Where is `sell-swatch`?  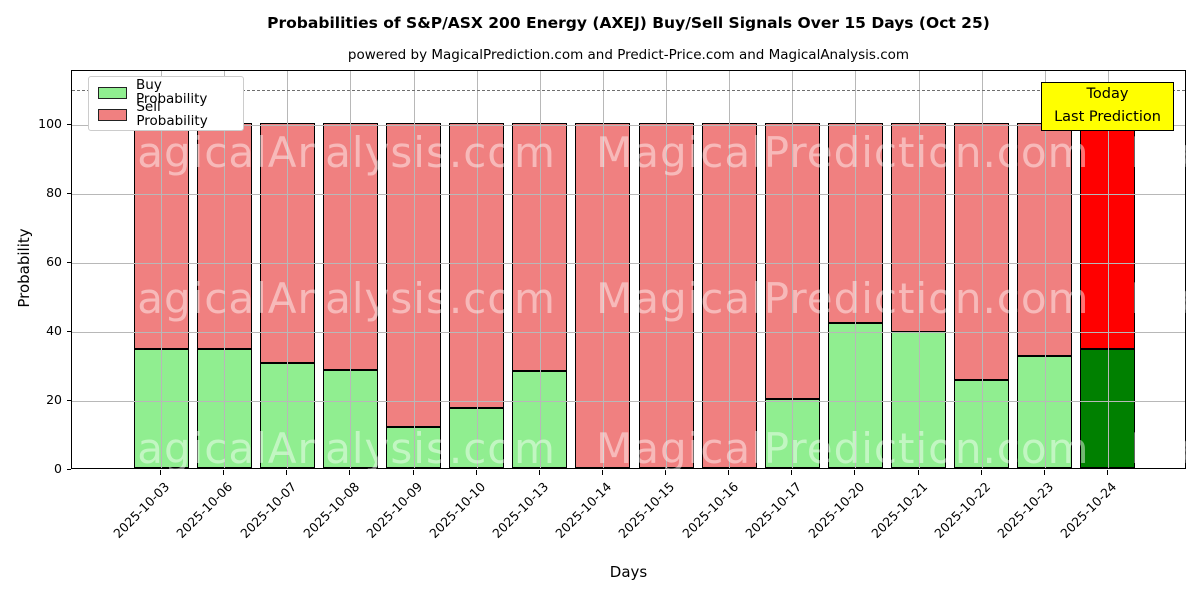 sell-swatch is located at coordinates (113, 114).